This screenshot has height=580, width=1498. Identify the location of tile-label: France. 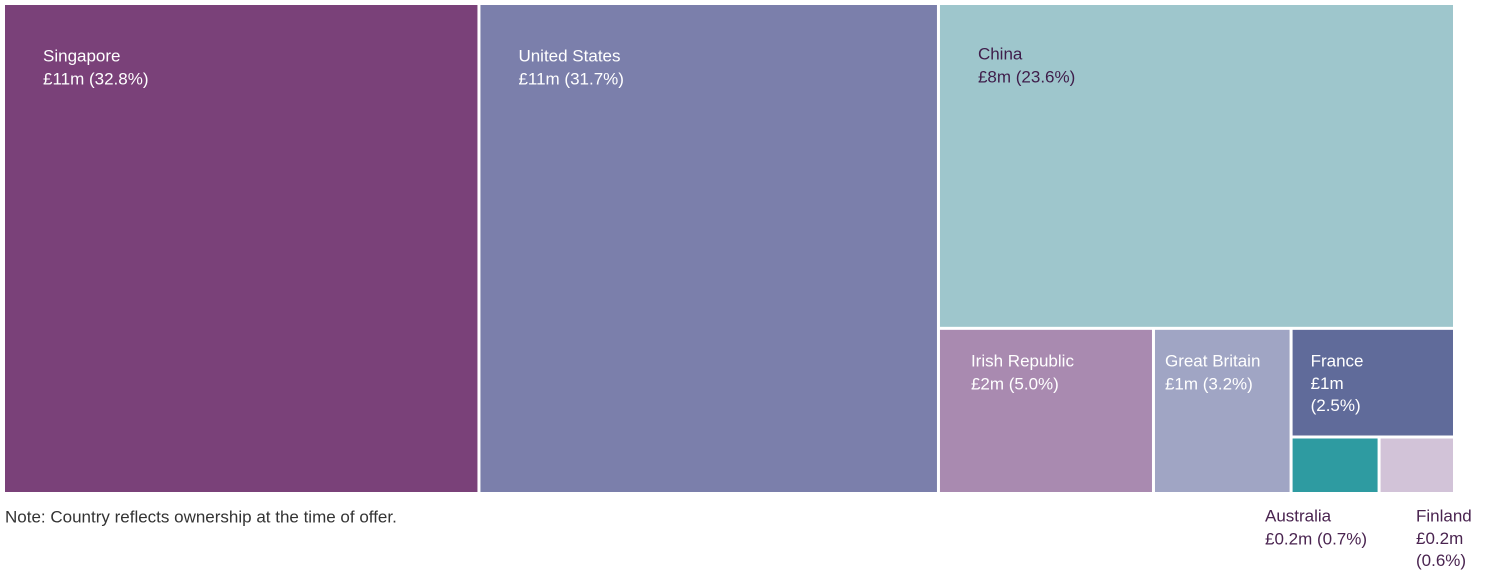
(1337, 360).